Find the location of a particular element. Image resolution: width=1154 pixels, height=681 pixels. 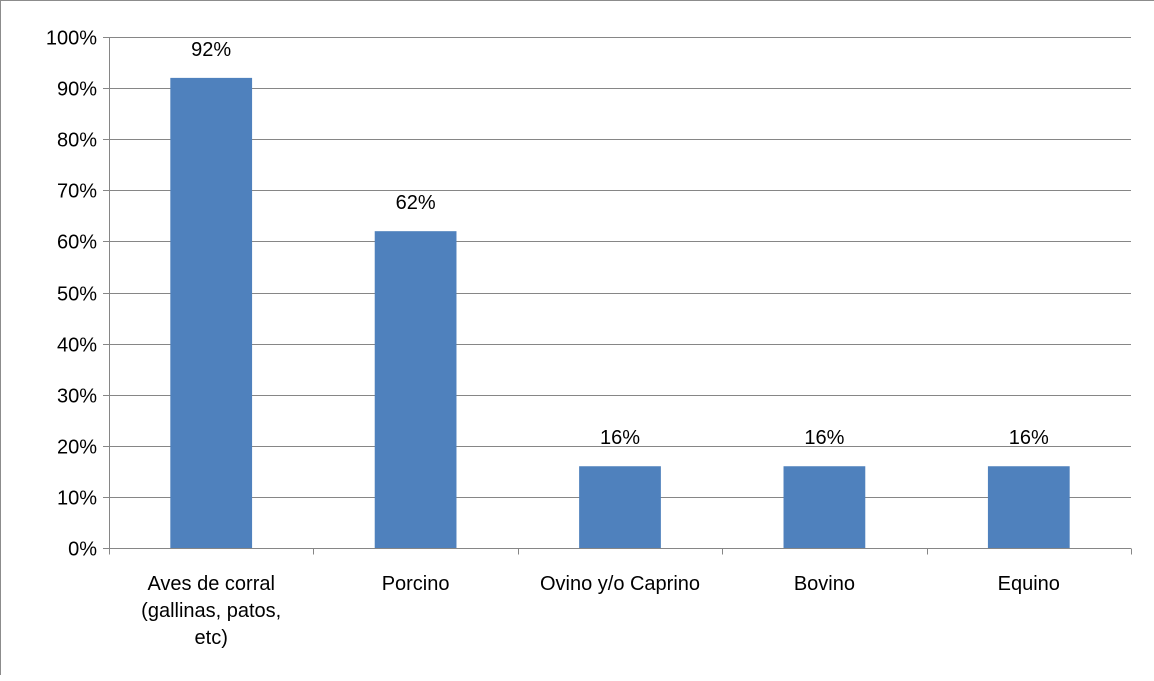

x-tick-label: etc) is located at coordinates (211, 638).